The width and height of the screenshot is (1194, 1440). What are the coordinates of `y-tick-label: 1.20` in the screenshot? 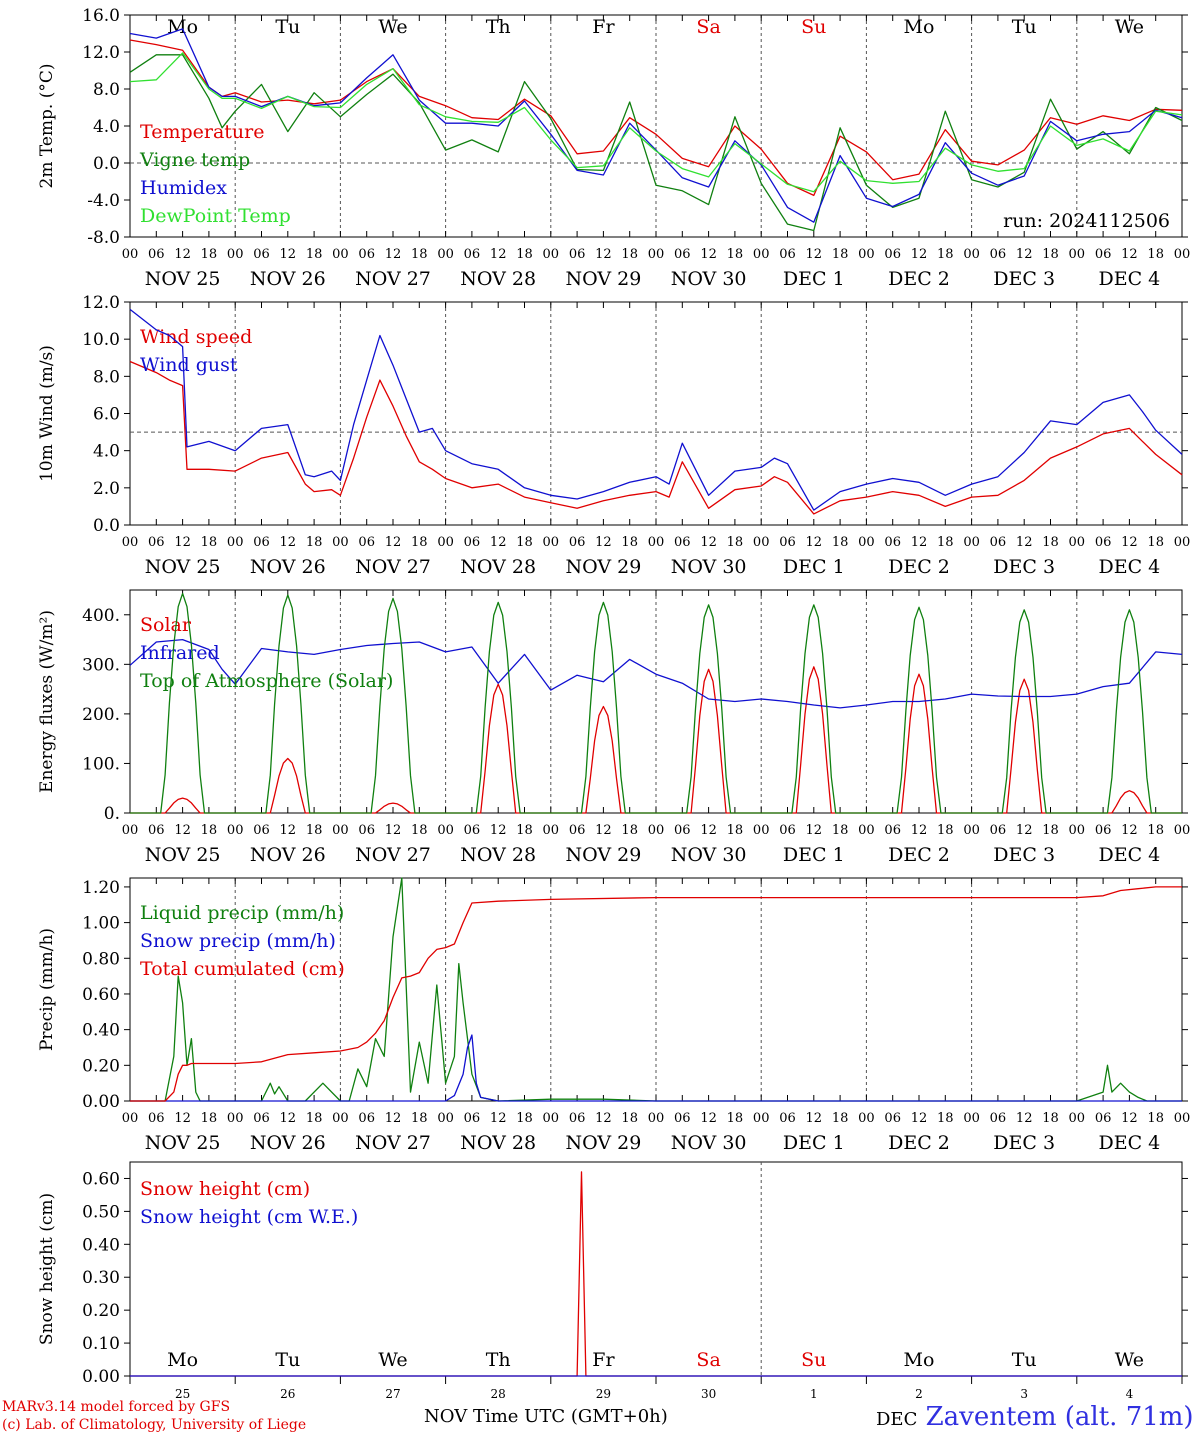 It's located at (101, 888).